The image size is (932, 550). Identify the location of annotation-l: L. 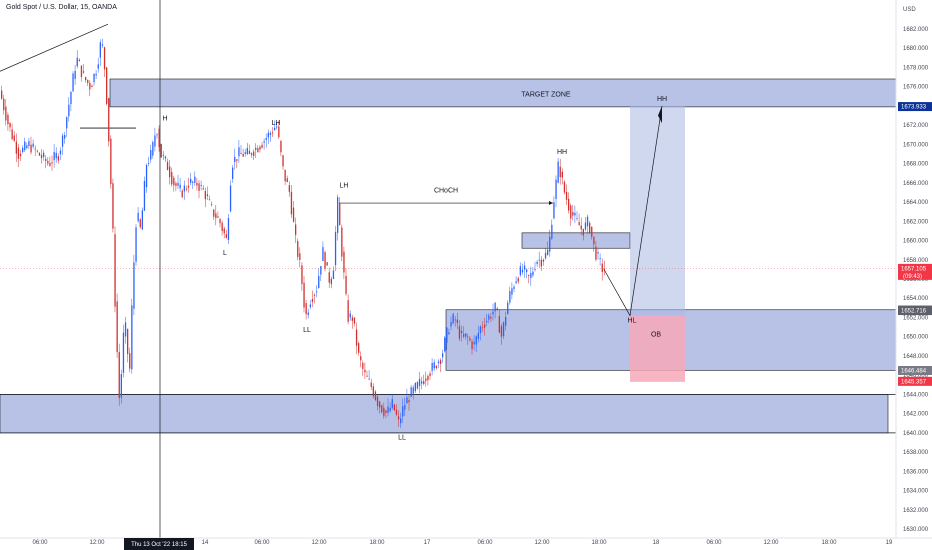
(225, 253).